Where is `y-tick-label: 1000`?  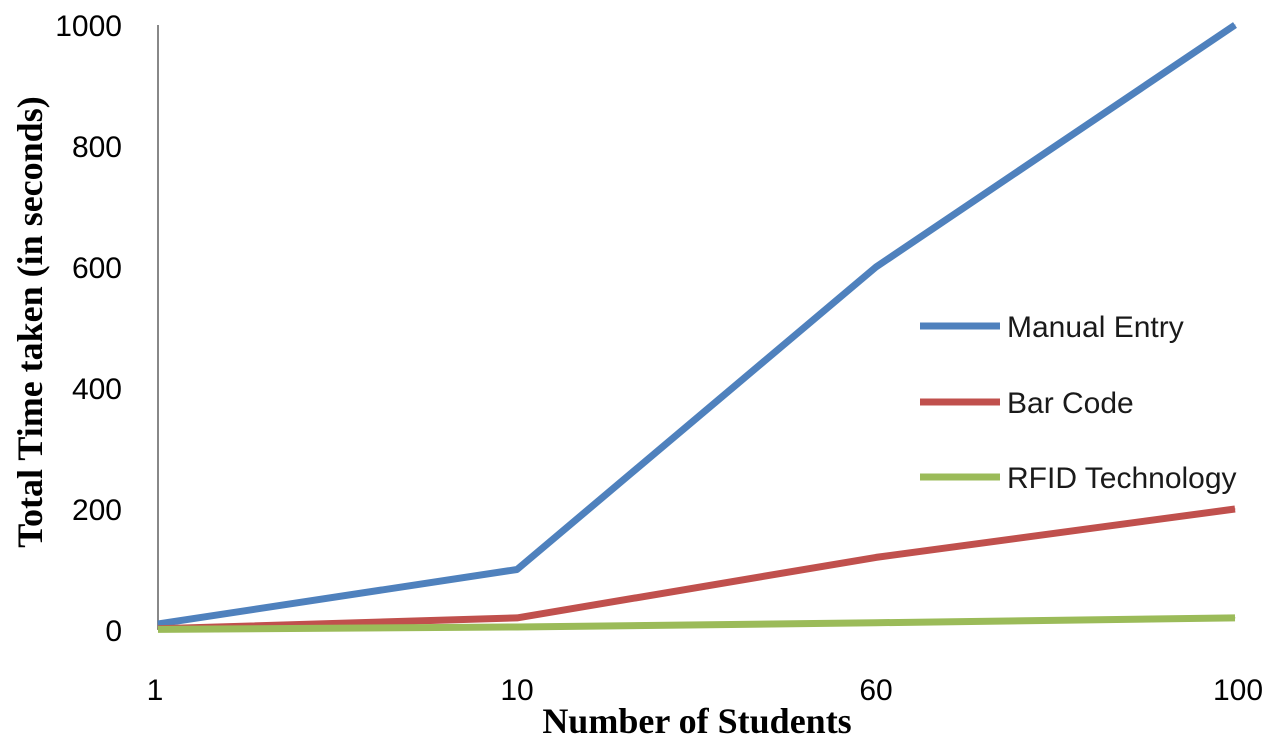
y-tick-label: 1000 is located at coordinates (88, 26).